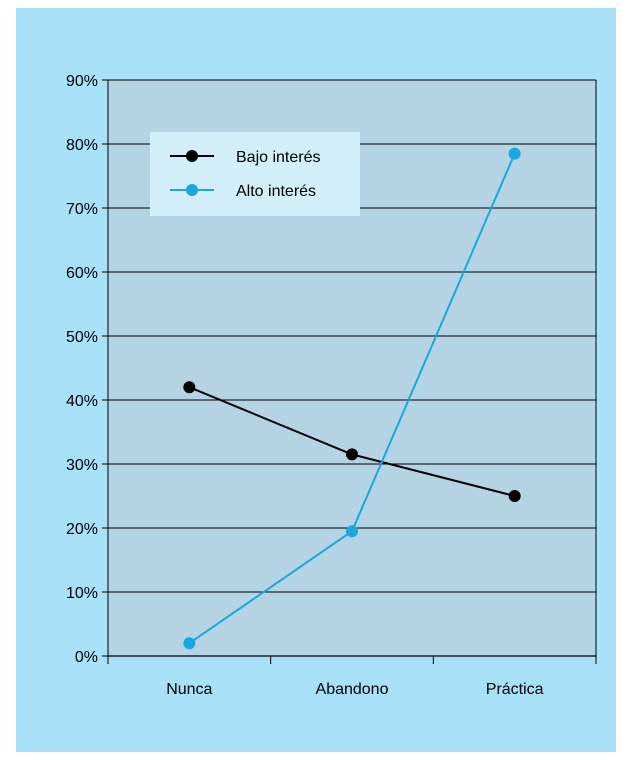 The height and width of the screenshot is (760, 632). What do you see at coordinates (515, 689) in the screenshot?
I see `x-tick-label: Práctica` at bounding box center [515, 689].